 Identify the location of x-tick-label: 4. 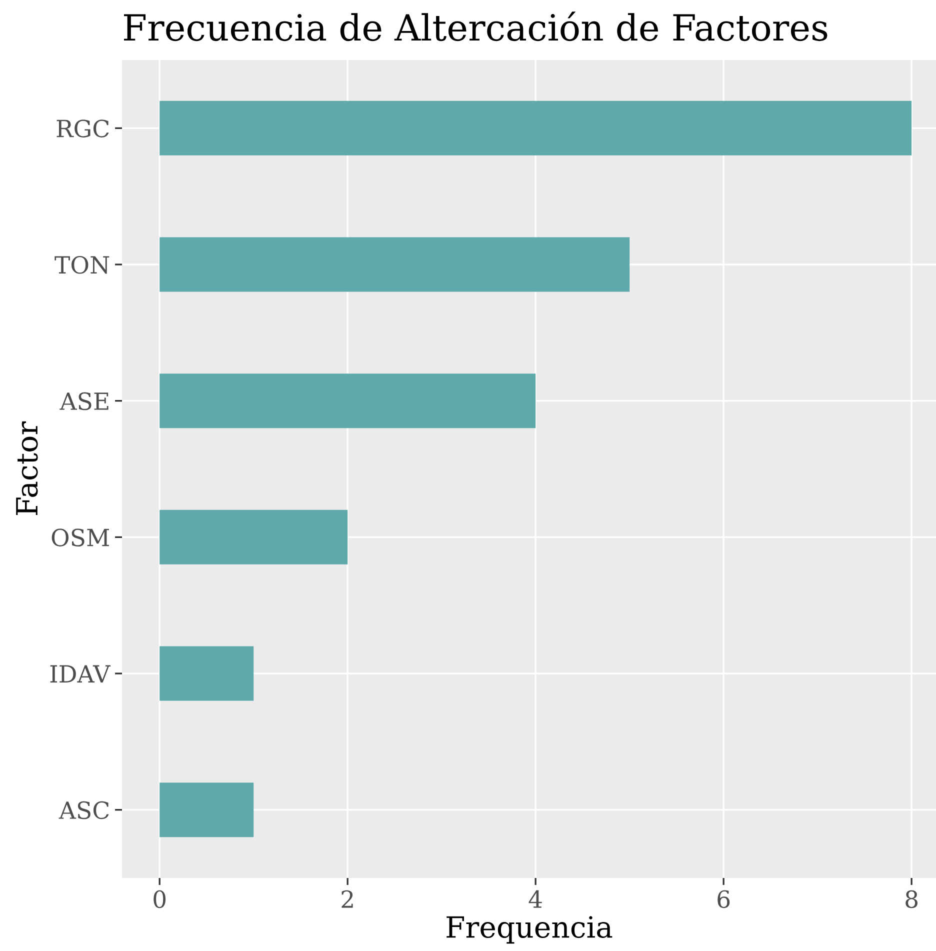
(535, 899).